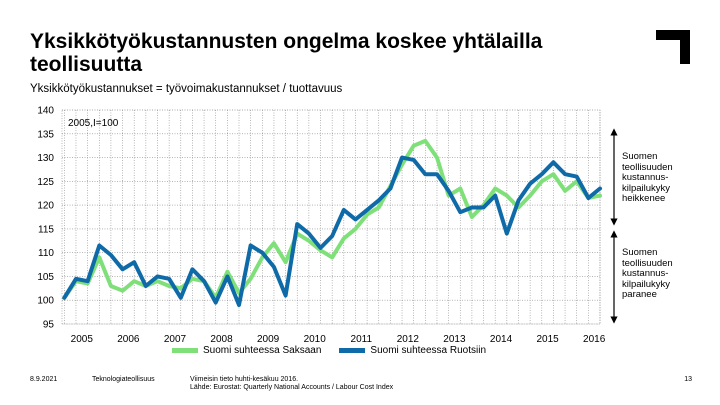  I want to click on y-tick-label: 115, so click(46, 229).